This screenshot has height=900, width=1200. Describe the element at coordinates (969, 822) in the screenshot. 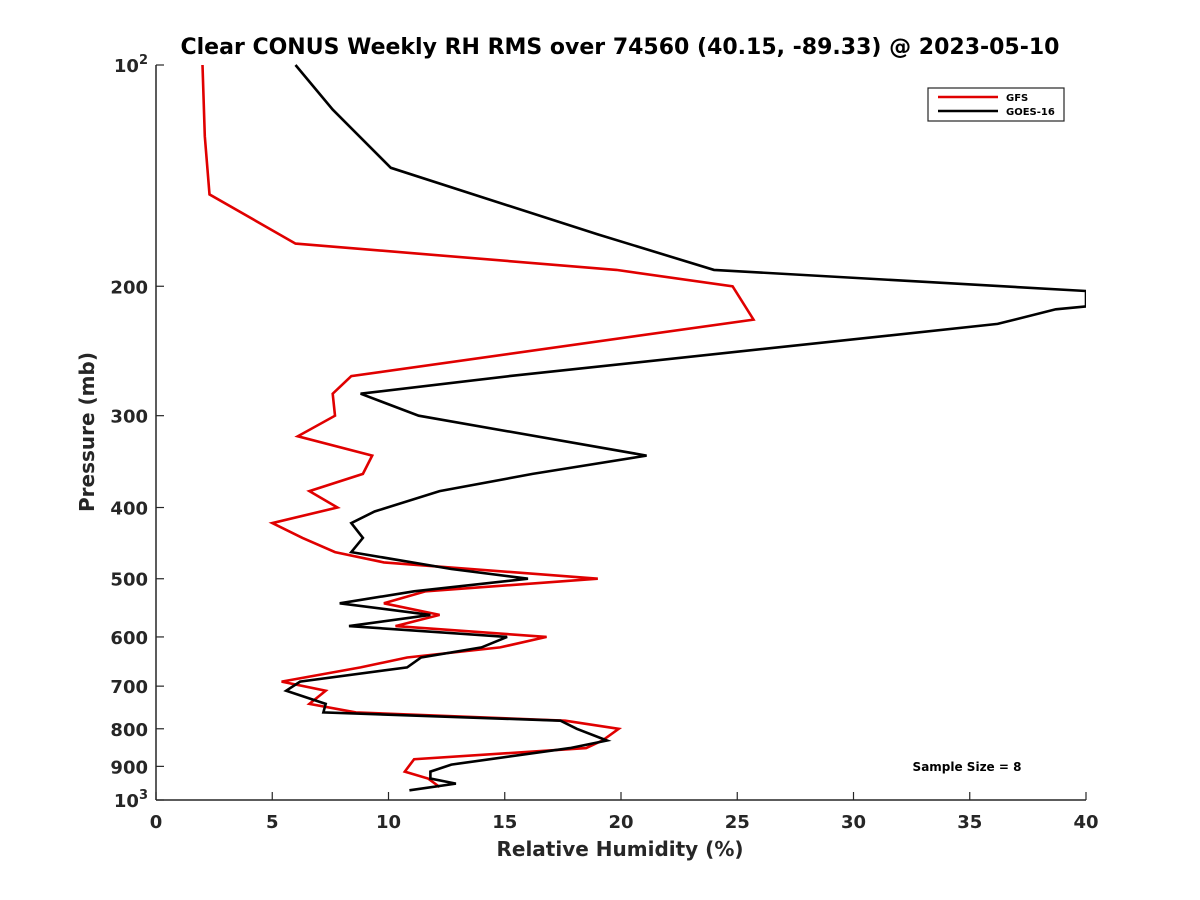

I see `x-tick-label: 35` at that location.